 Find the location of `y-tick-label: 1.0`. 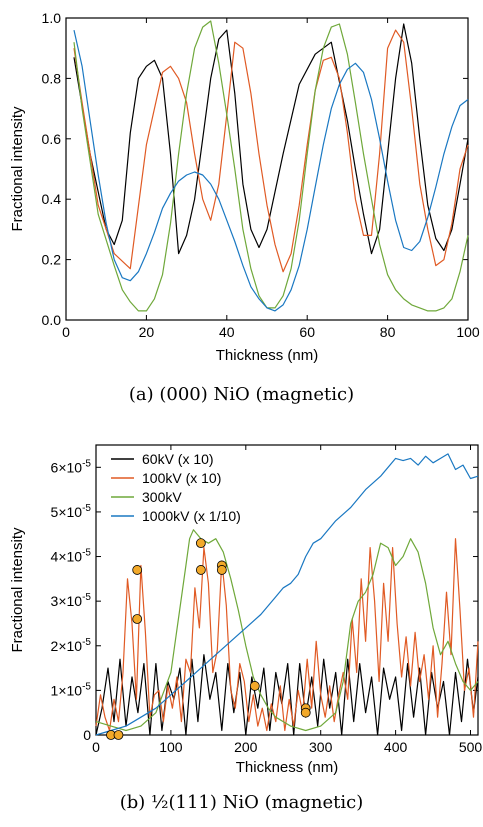

y-tick-label: 1.0 is located at coordinates (52, 18).